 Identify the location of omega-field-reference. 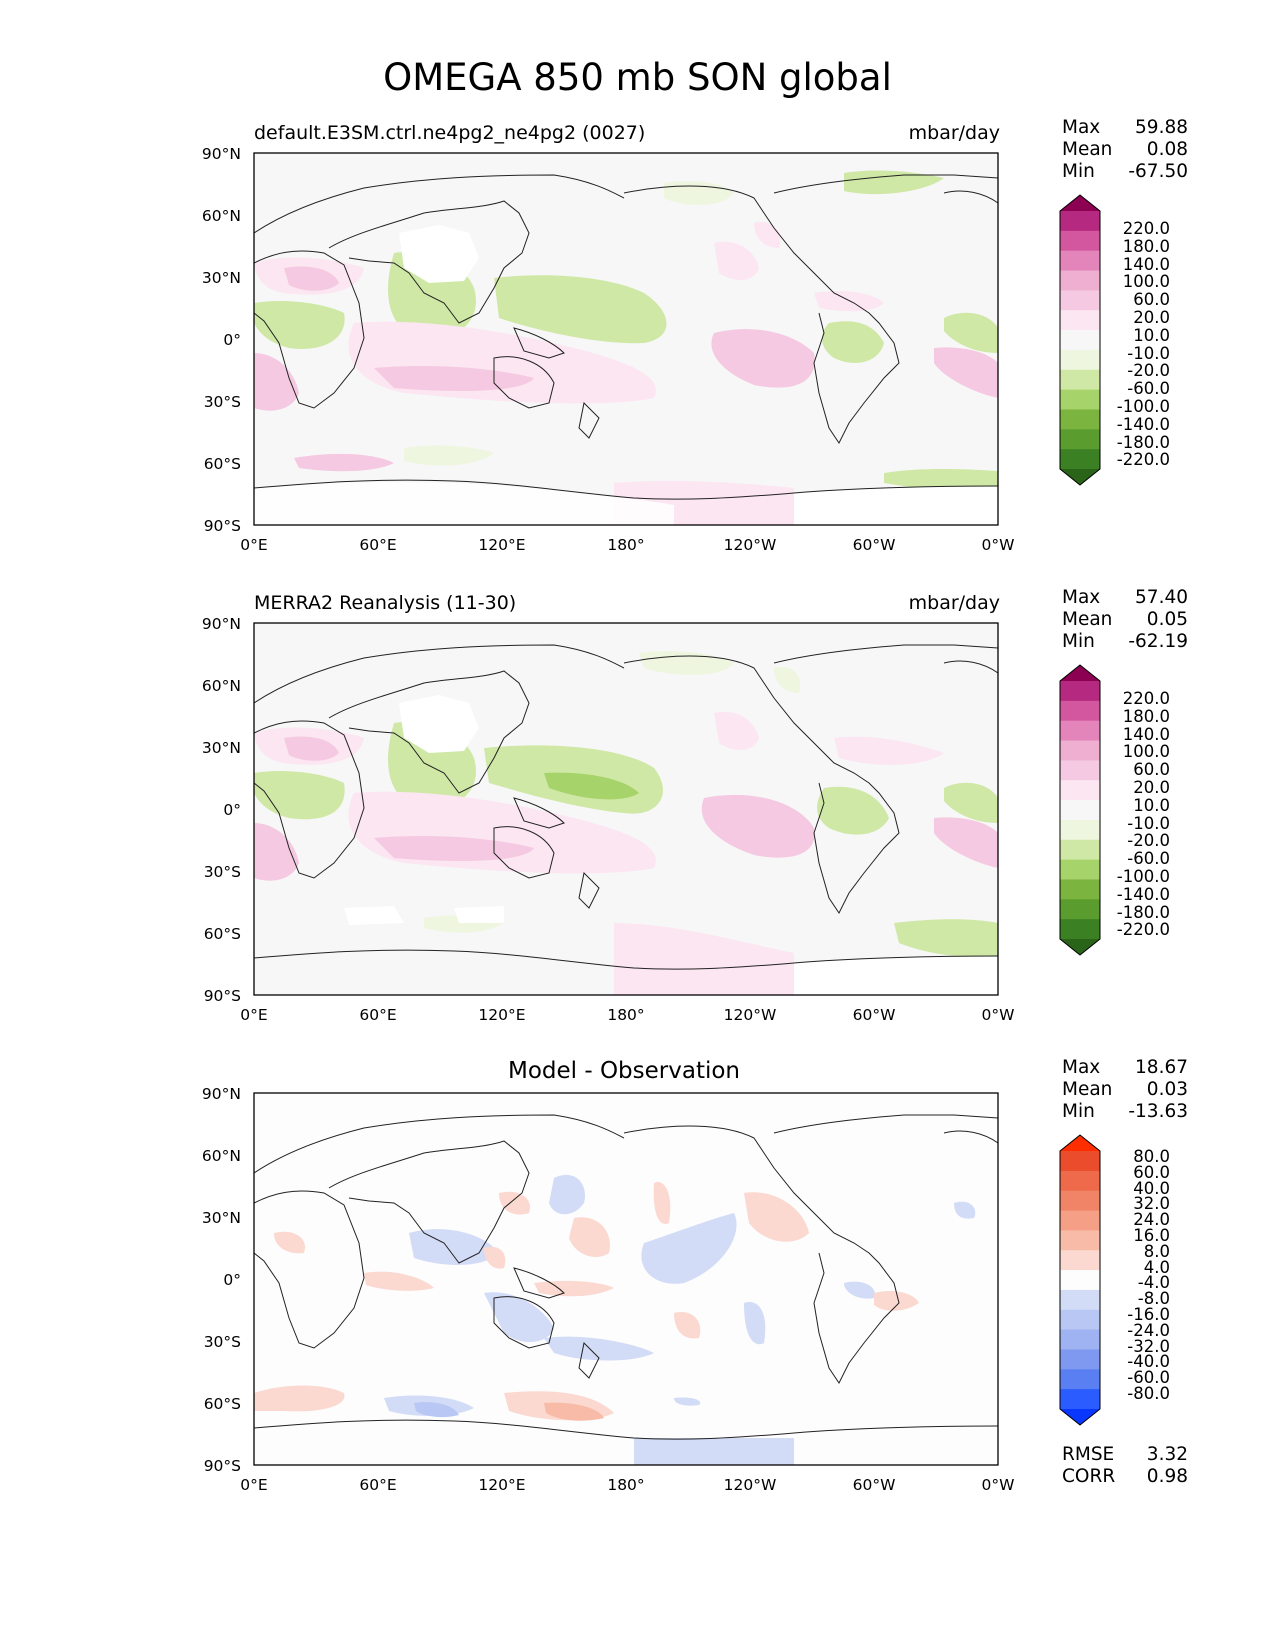
(626, 823).